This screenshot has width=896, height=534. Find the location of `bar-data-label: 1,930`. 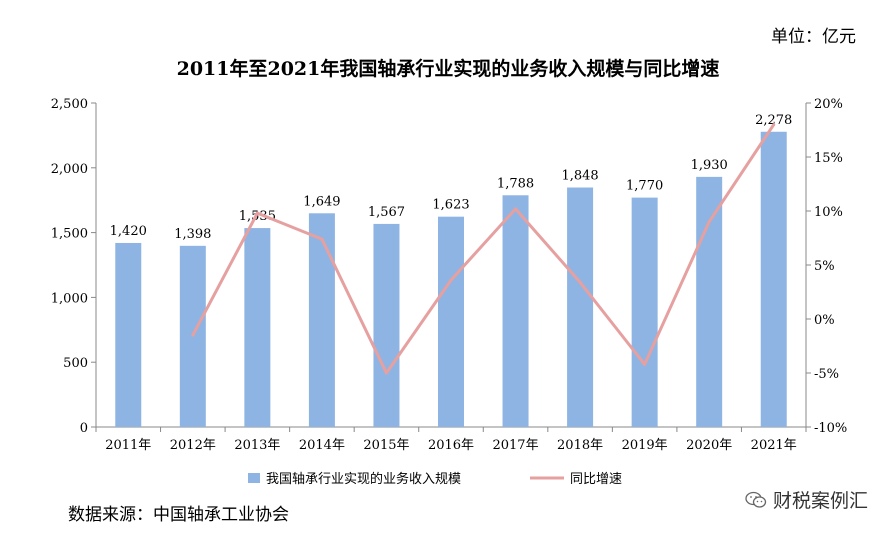

bar-data-label: 1,930 is located at coordinates (709, 165).